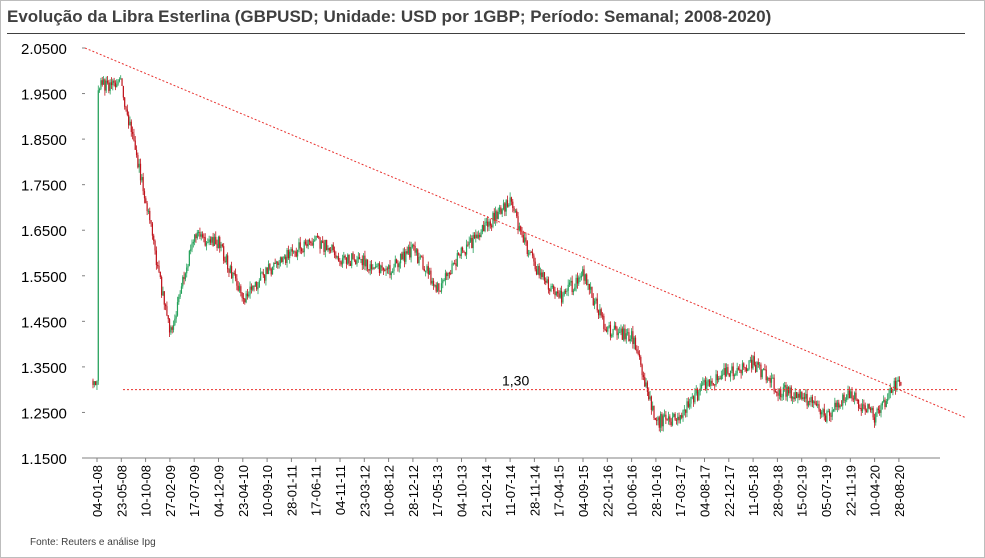 Image resolution: width=985 pixels, height=558 pixels. I want to click on x-tick-label: 04-09-15, so click(583, 491).